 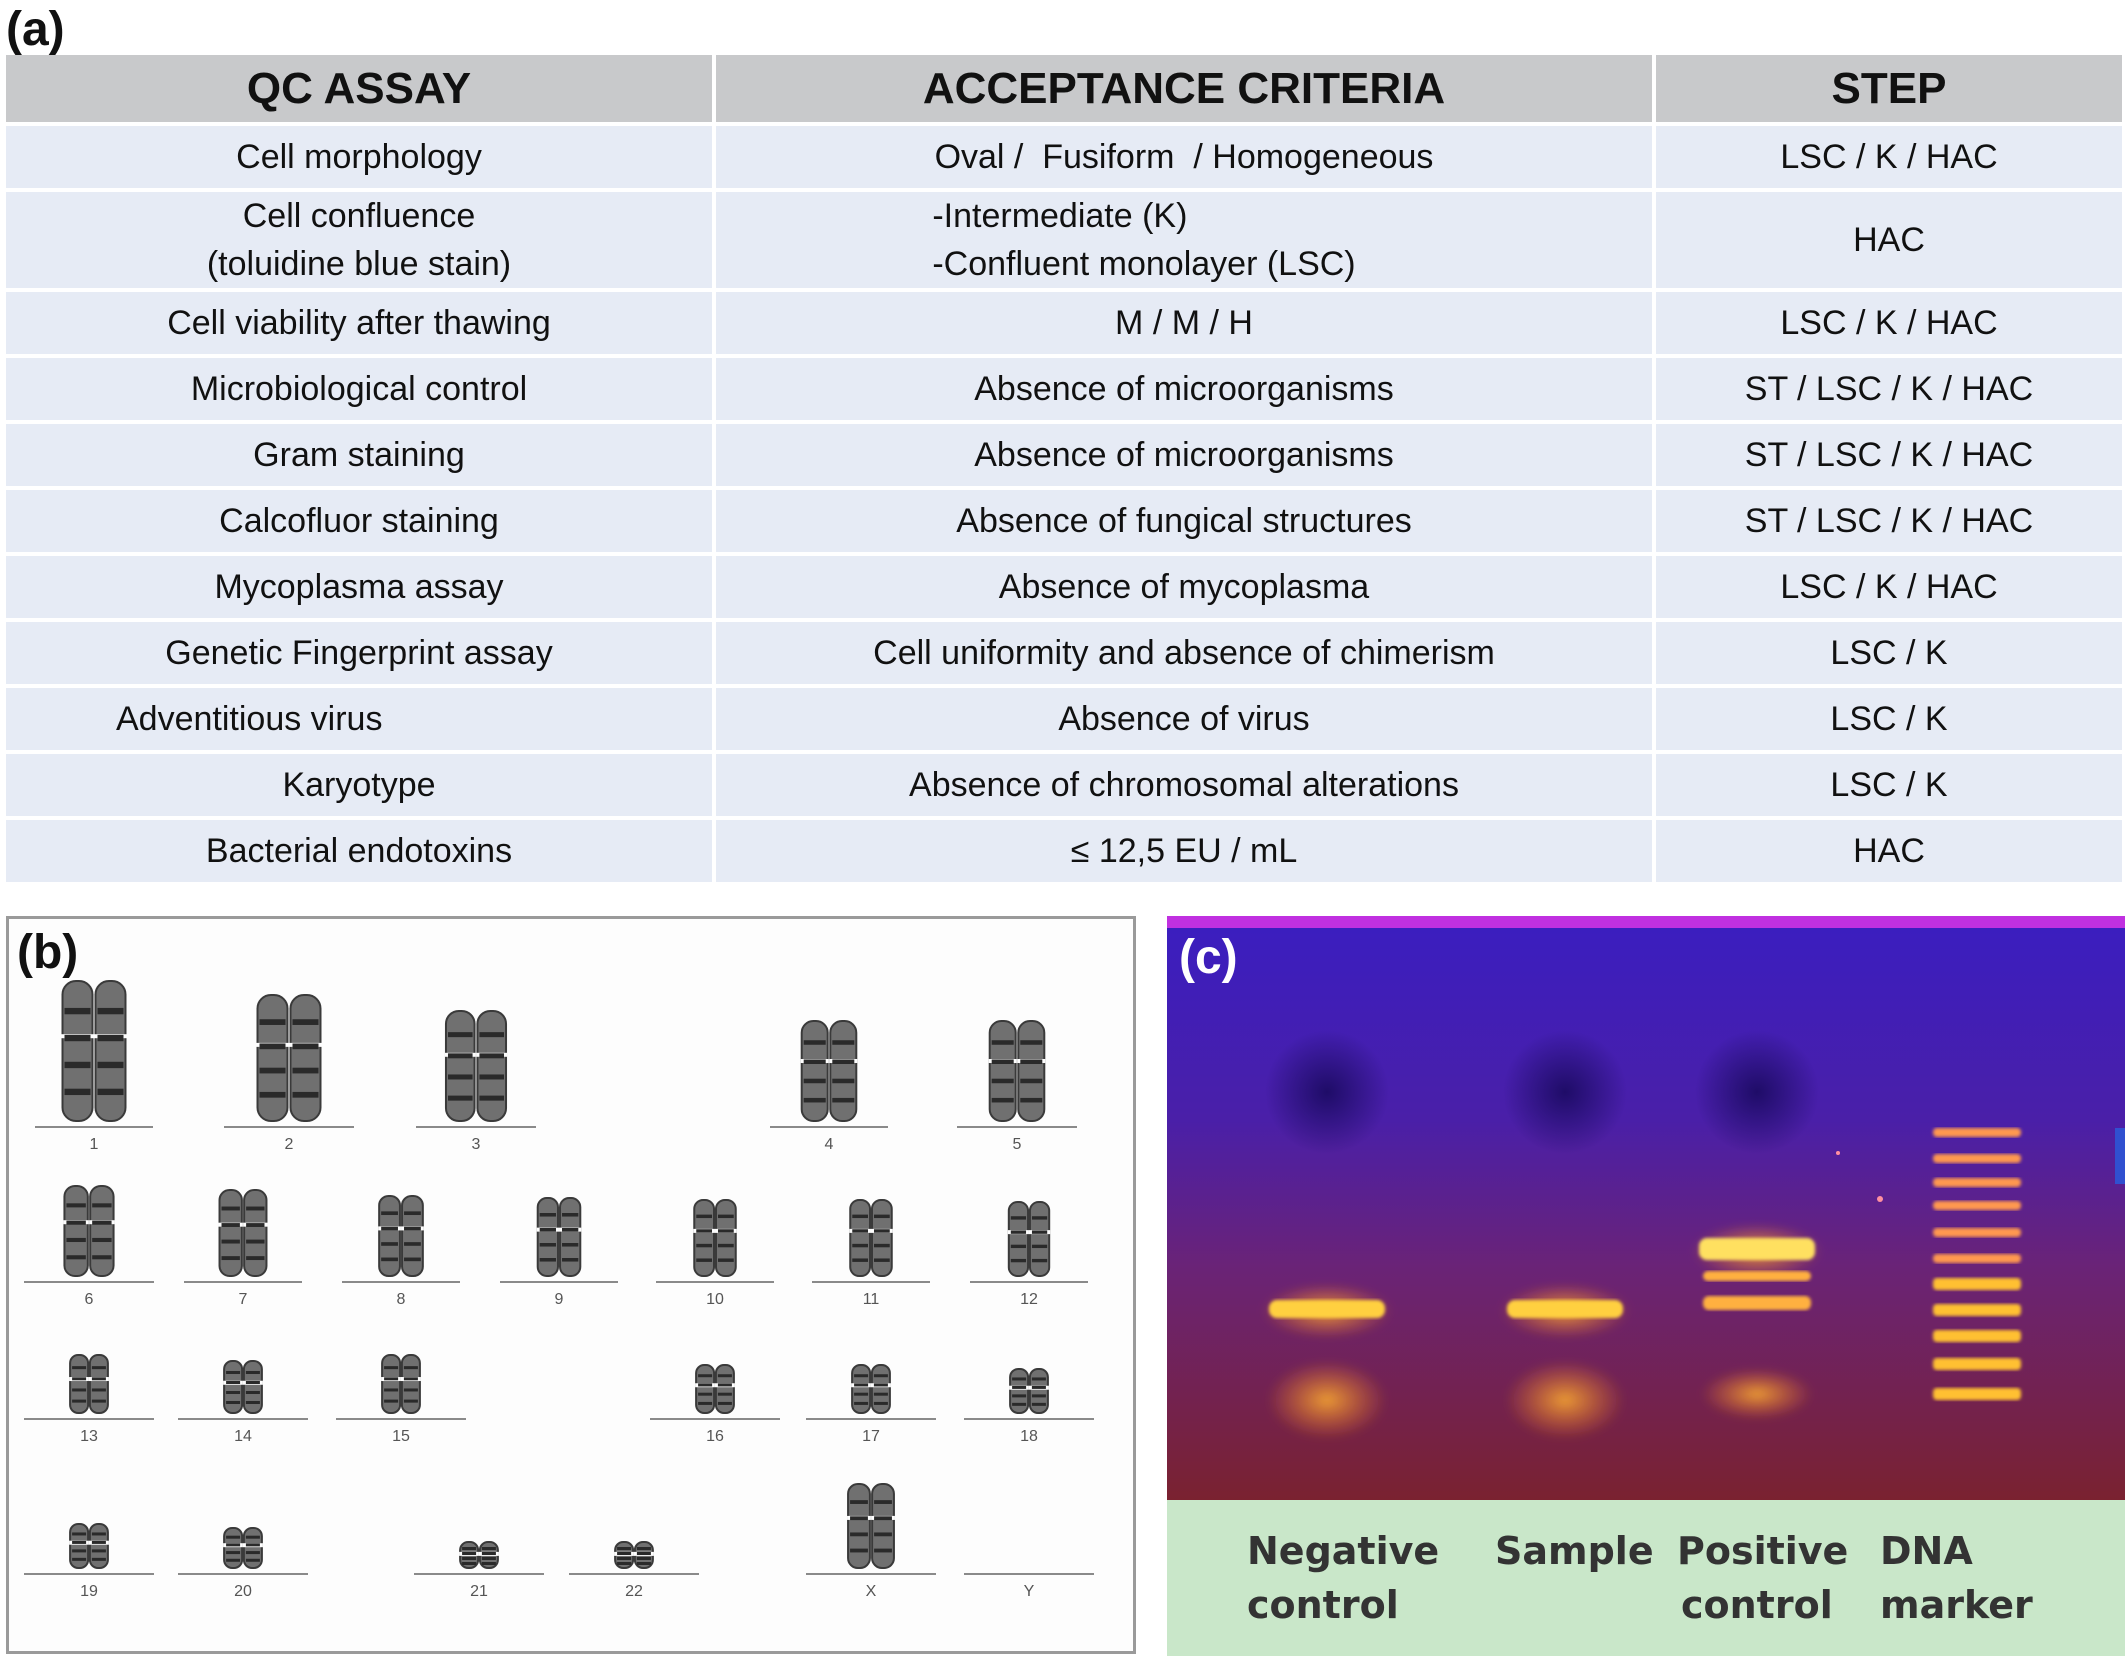 I want to click on chromosome-pair: 7, so click(x=243, y=1248).